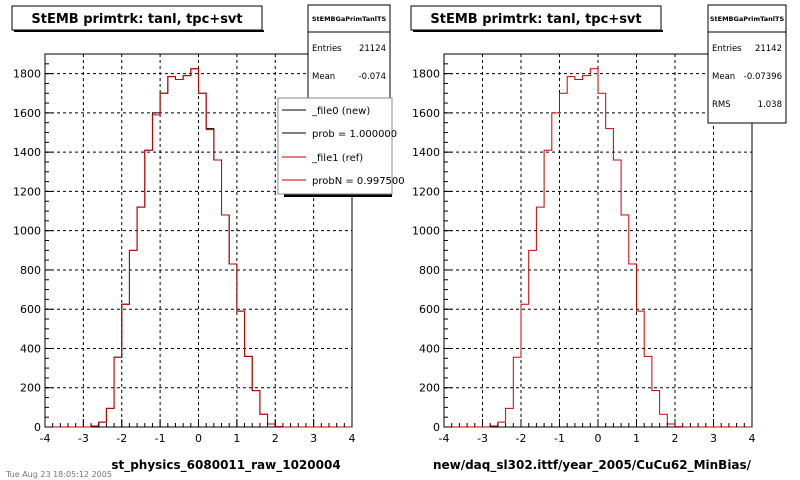  I want to click on right-y-tick-label: 0, so click(436, 427).